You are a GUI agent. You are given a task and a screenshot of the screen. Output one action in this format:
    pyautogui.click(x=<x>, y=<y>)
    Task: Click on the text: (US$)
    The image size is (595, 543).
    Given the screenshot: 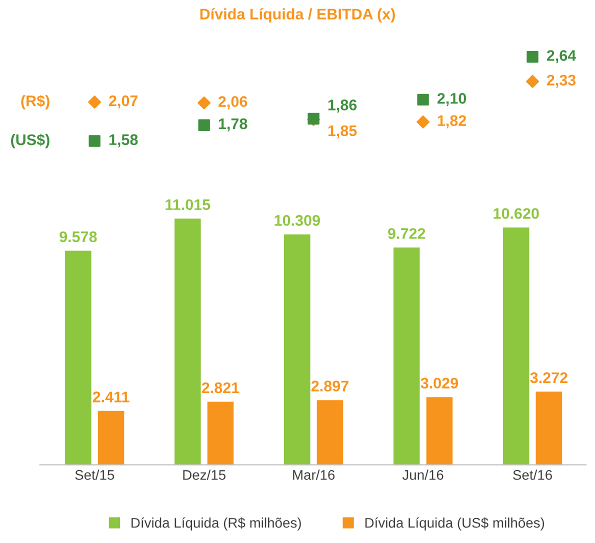 What is the action you would take?
    pyautogui.click(x=30, y=141)
    